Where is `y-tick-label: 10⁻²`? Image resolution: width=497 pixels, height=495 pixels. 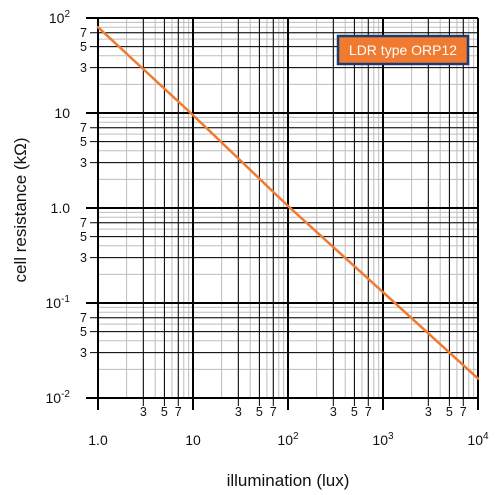 y-tick-label: 10⁻² is located at coordinates (58, 397).